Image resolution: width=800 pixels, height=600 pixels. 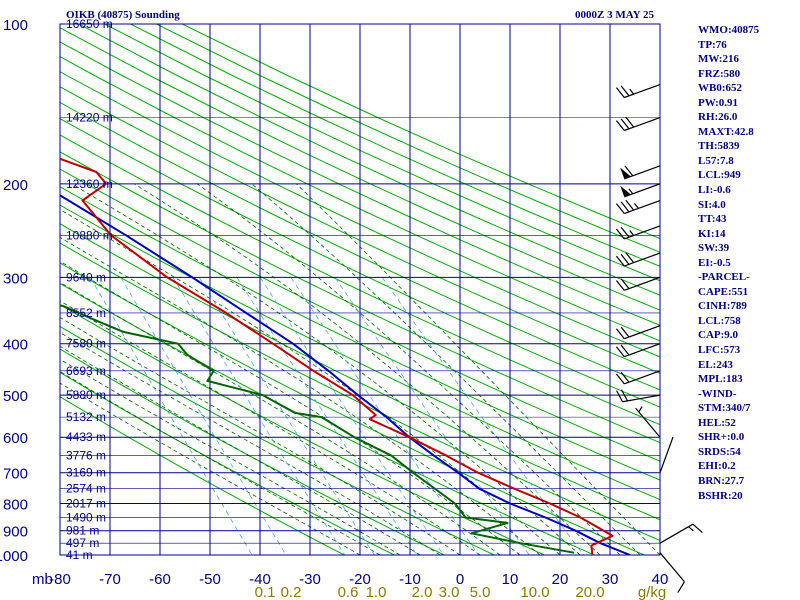 What do you see at coordinates (460, 579) in the screenshot?
I see `temperature-tick-label: 0` at bounding box center [460, 579].